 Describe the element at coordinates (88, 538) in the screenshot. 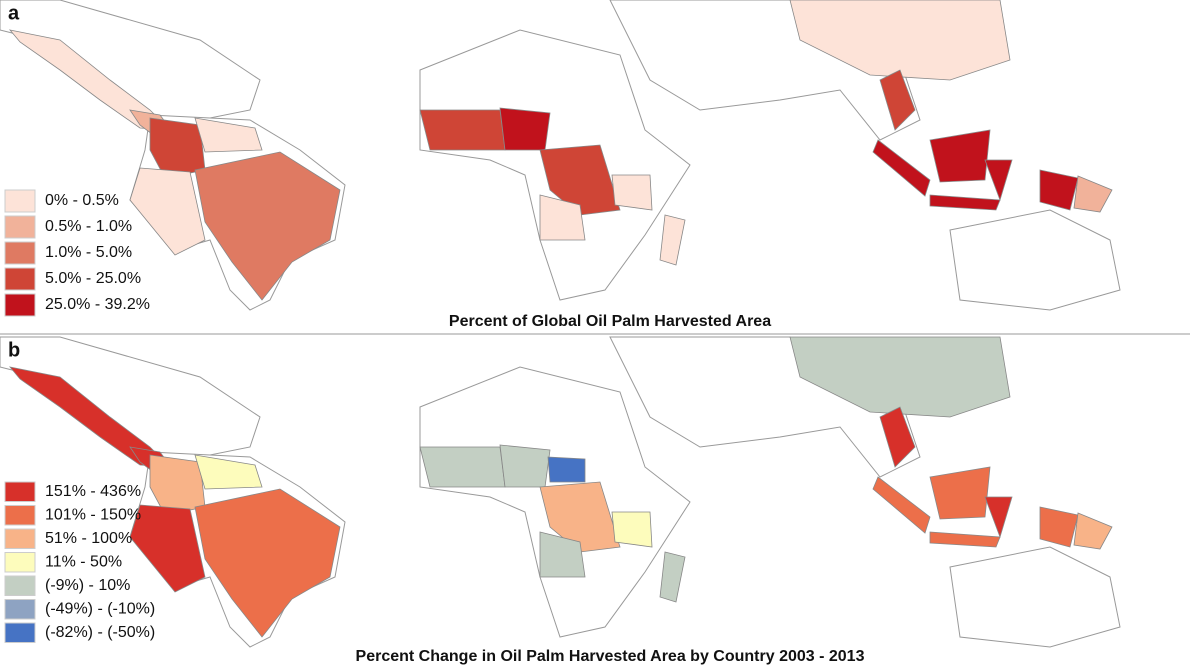

I see `legend-label: 51% - 100%` at that location.